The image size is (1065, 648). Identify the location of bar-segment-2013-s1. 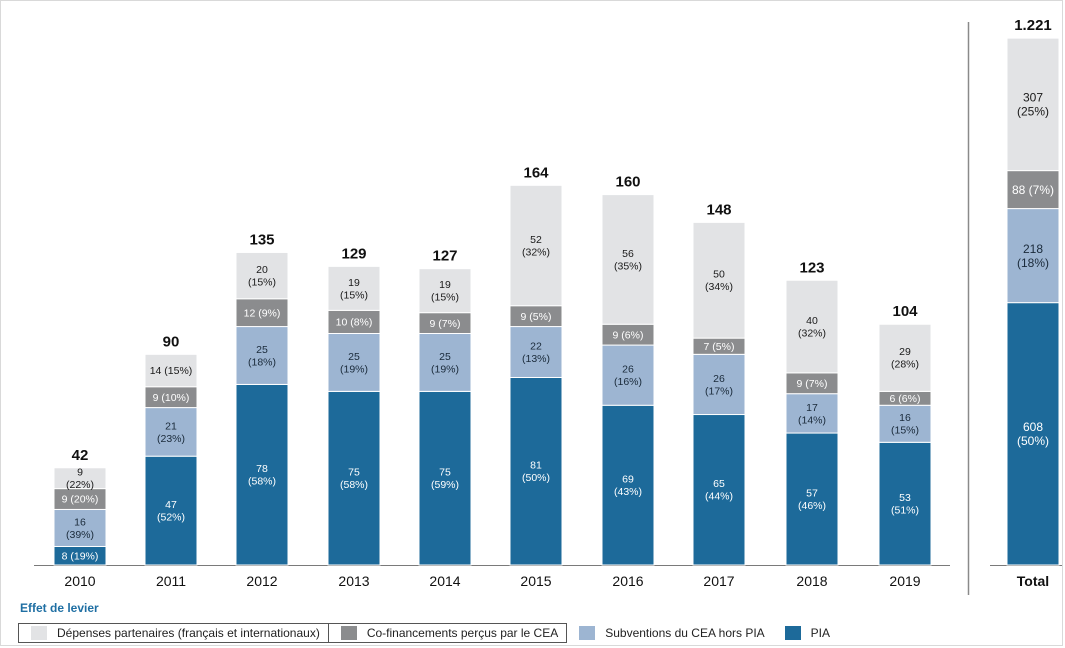
(354, 362).